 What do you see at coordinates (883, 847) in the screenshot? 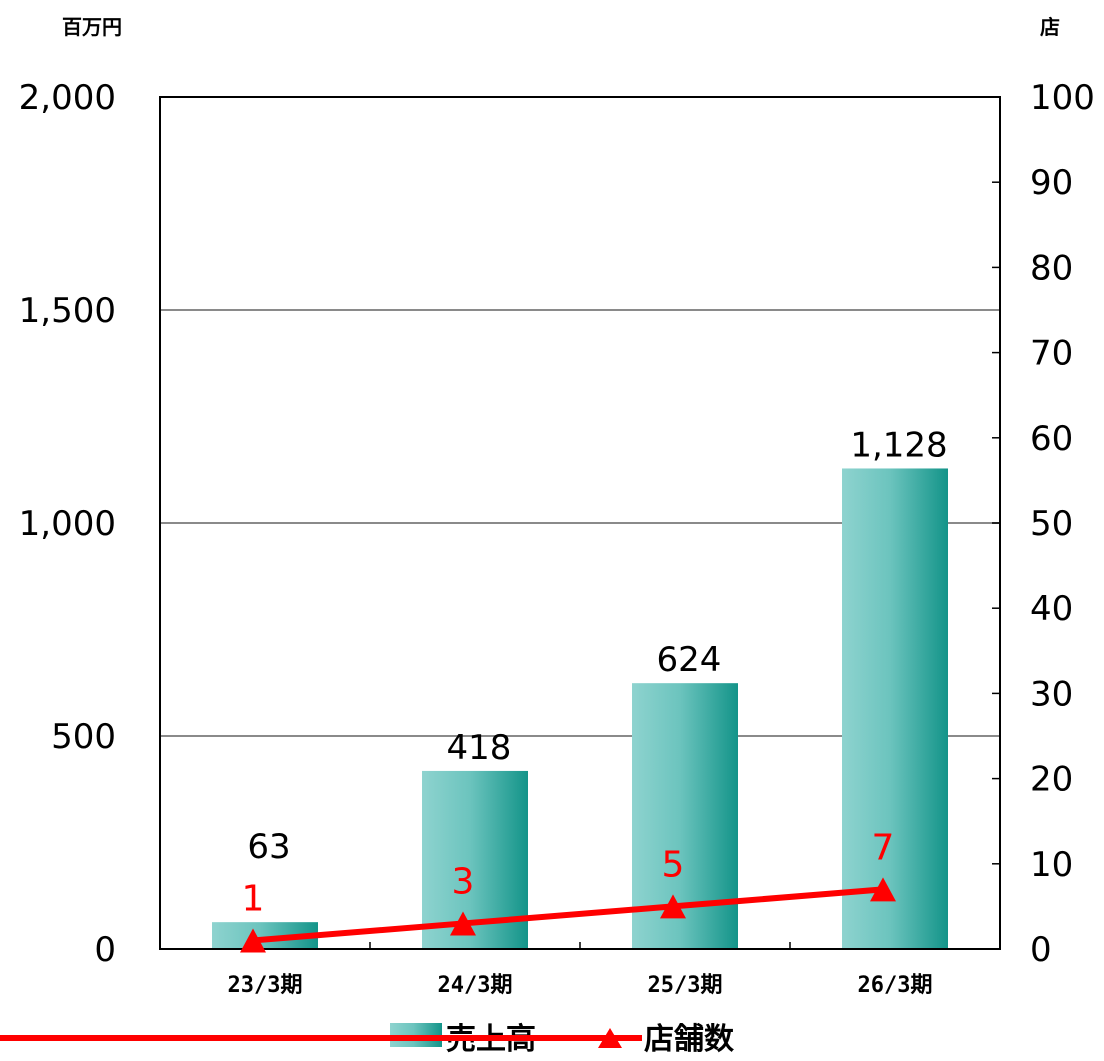
I see `store-count-label: 7` at bounding box center [883, 847].